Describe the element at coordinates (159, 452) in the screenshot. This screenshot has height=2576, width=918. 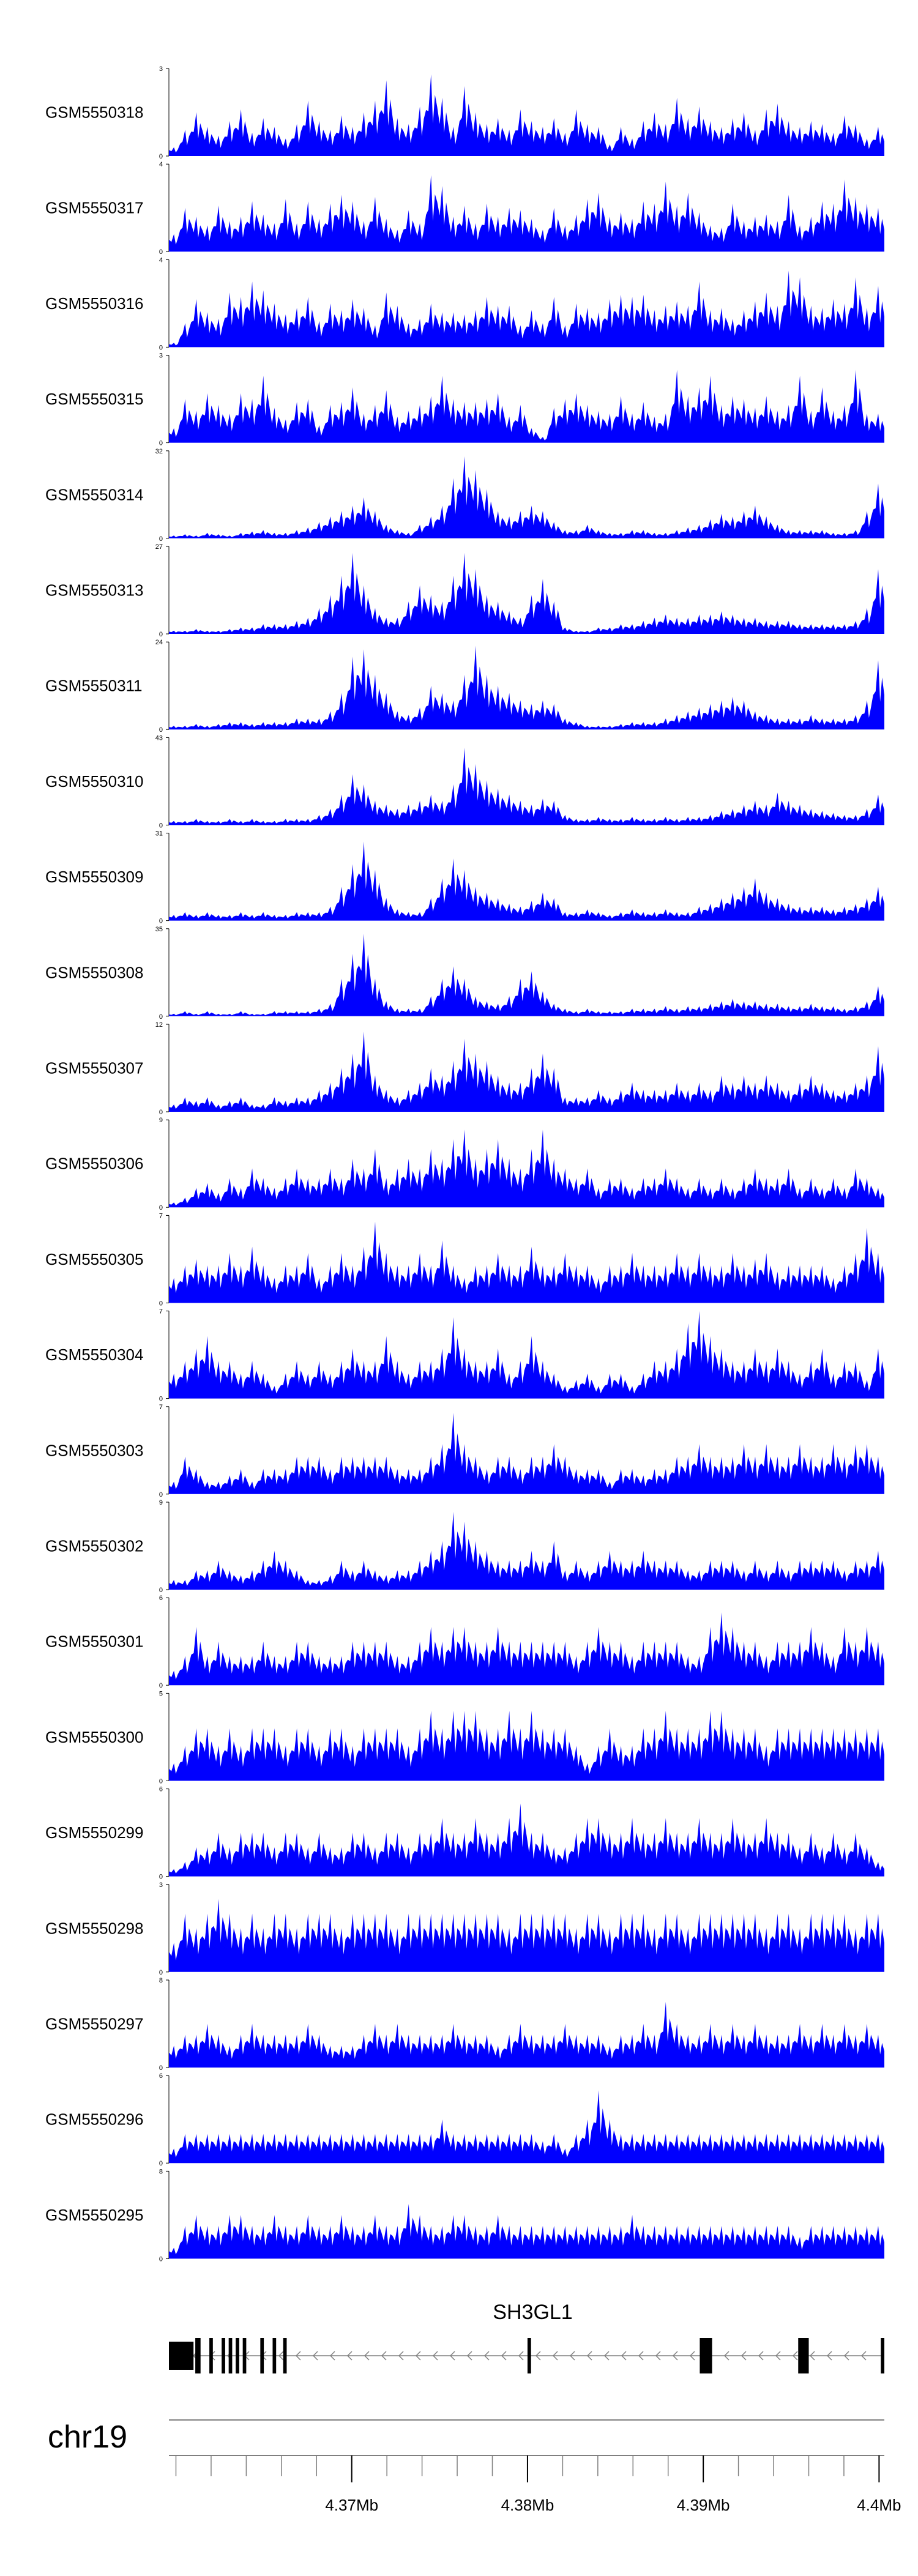
I see `y-max-label: 32` at that location.